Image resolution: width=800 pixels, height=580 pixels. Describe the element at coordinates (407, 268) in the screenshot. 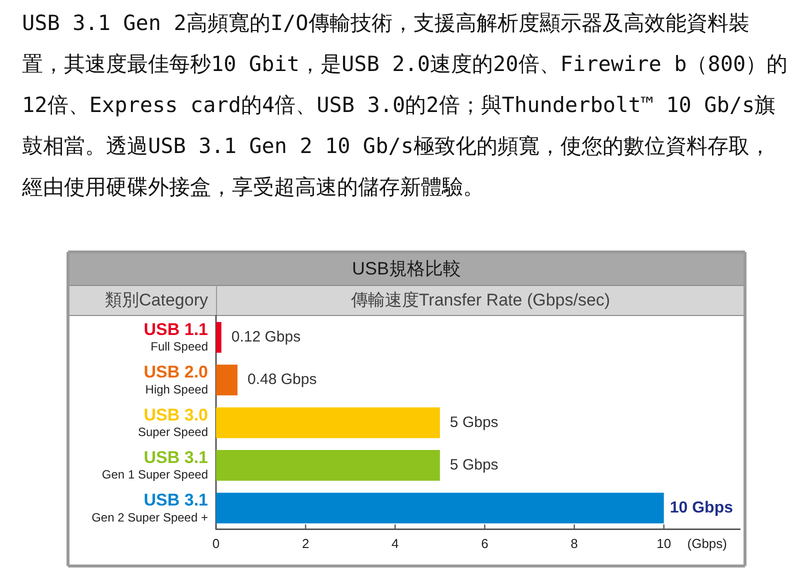

I see `chart-title: USB規格比較` at that location.